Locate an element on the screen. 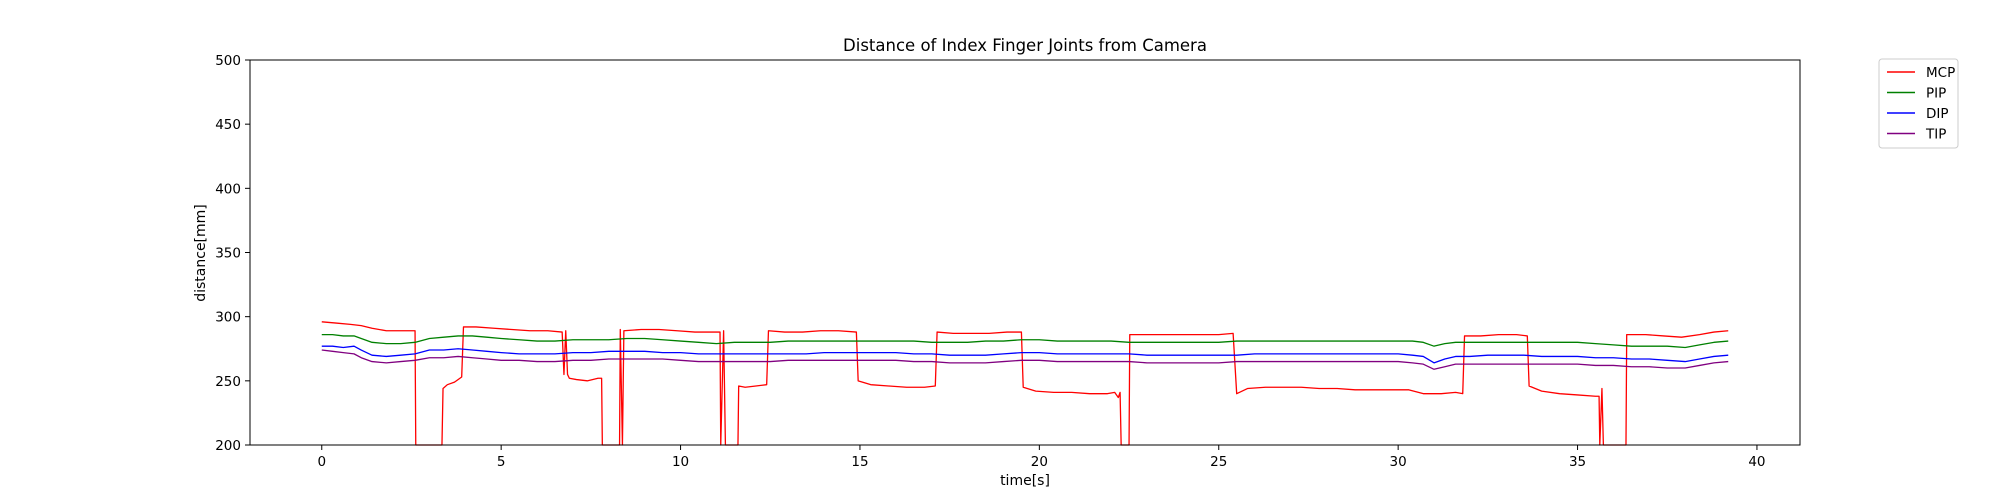 The height and width of the screenshot is (500, 2000). x-axis: 0 5 10 15 20 25 30 35 40 is located at coordinates (1041, 457).